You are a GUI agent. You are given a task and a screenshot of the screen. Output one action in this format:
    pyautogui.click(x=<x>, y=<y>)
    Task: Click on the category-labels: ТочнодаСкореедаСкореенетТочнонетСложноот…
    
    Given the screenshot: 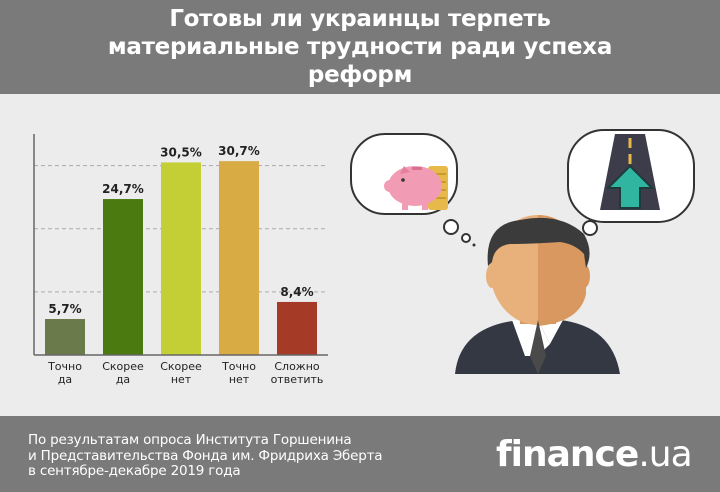 What is the action you would take?
    pyautogui.click(x=185, y=373)
    